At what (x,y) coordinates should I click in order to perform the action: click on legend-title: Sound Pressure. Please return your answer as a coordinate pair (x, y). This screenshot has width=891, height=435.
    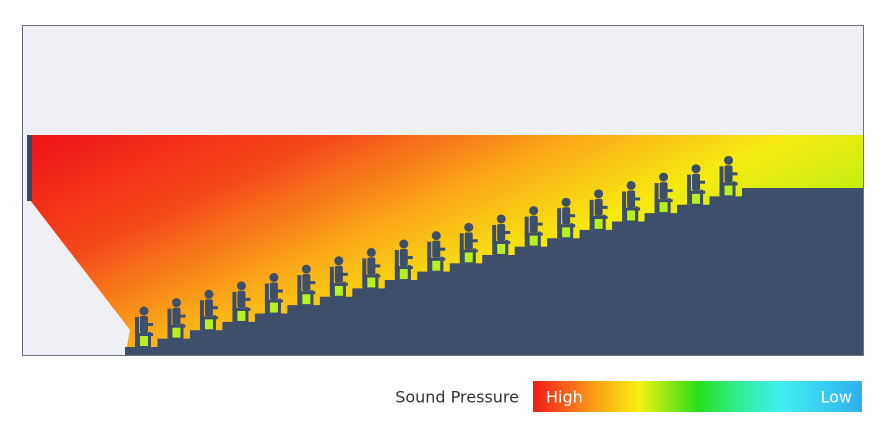
    Looking at the image, I should click on (457, 397).